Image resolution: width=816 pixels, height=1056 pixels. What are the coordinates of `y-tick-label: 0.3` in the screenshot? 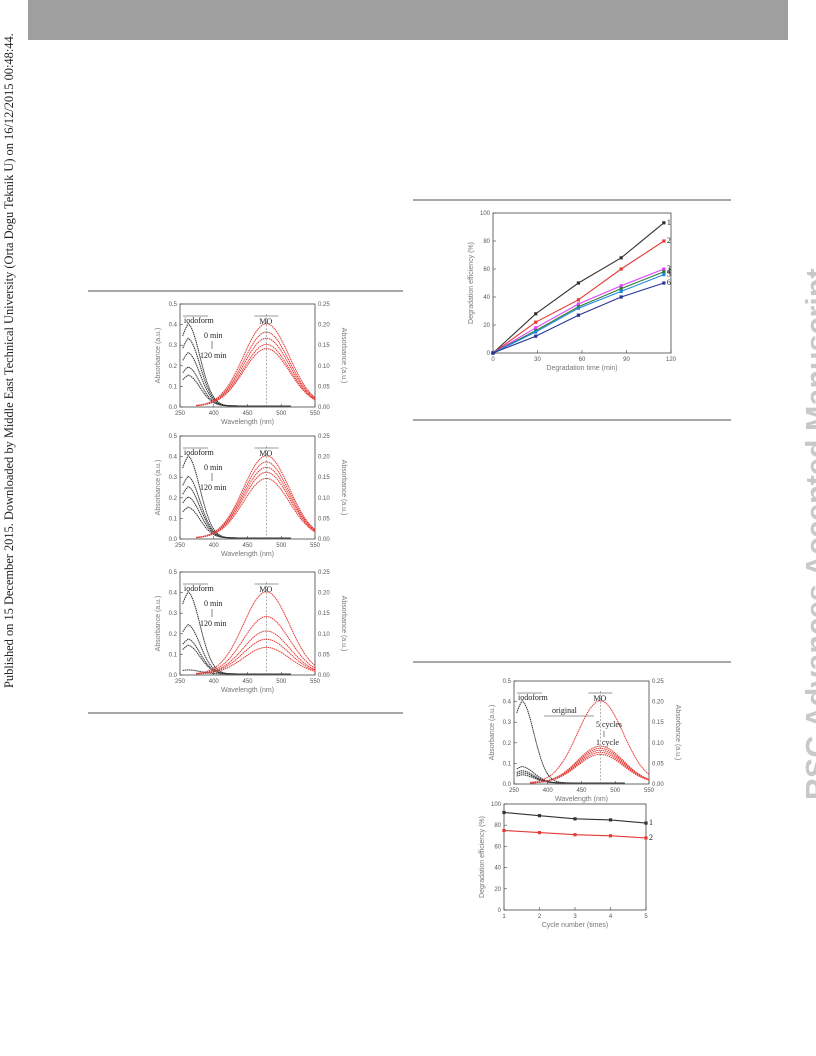 It's located at (173, 346).